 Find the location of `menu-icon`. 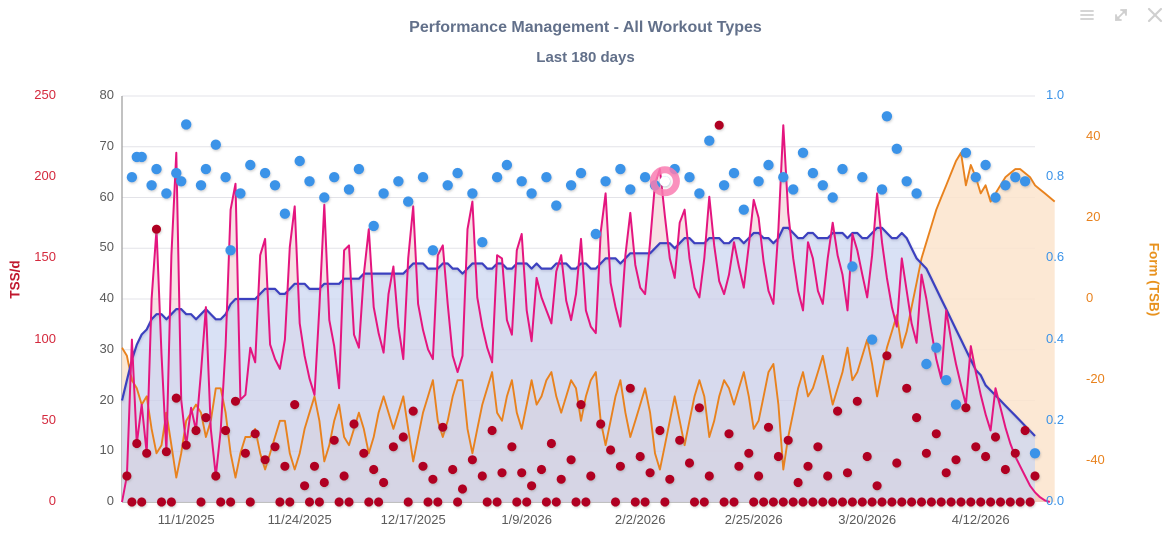

menu-icon is located at coordinates (1087, 15).